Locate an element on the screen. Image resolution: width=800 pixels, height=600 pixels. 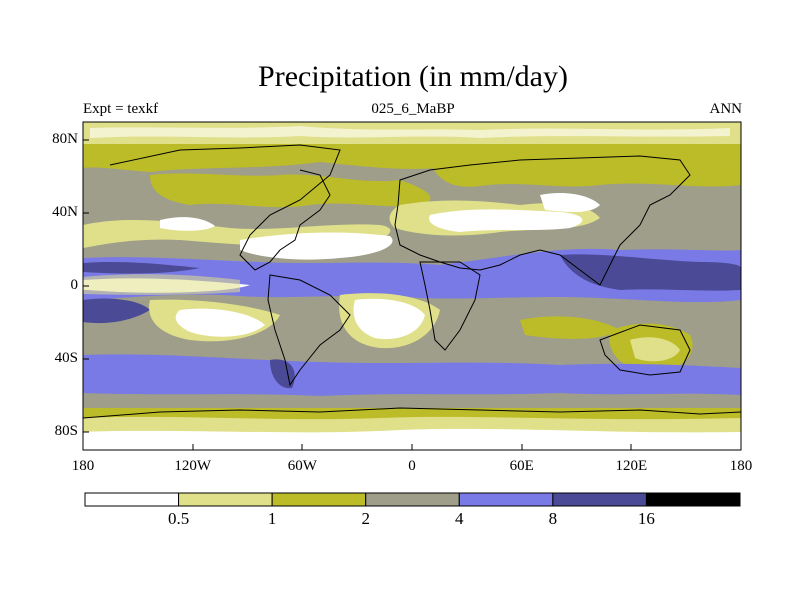
x-tick-label: 60E is located at coordinates (521, 466).